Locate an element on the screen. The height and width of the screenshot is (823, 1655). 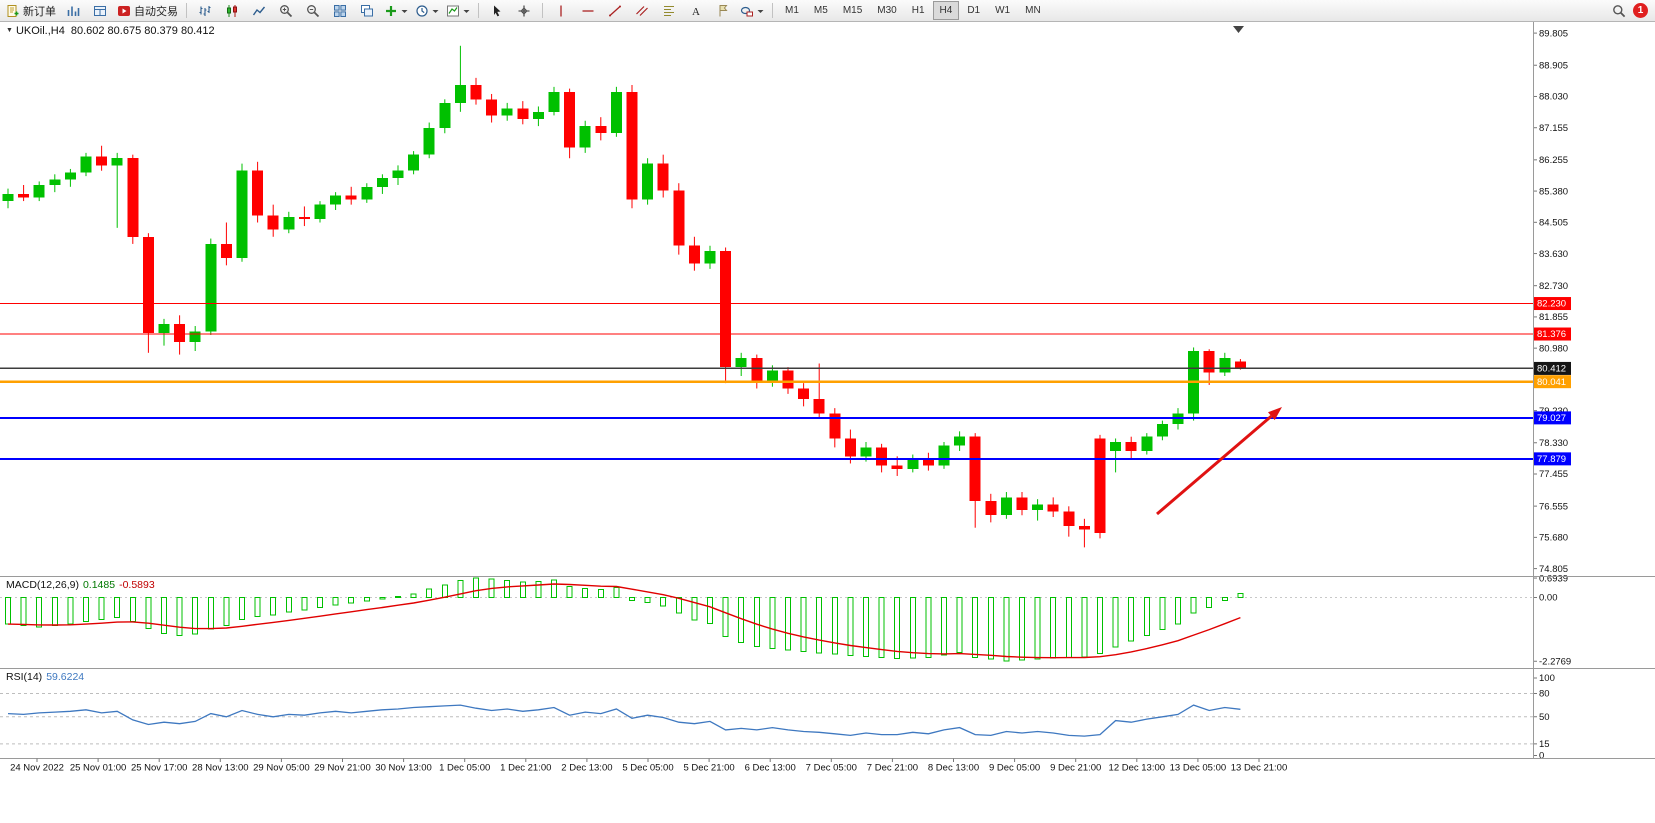
market-watch-button is located at coordinates (73, 11).